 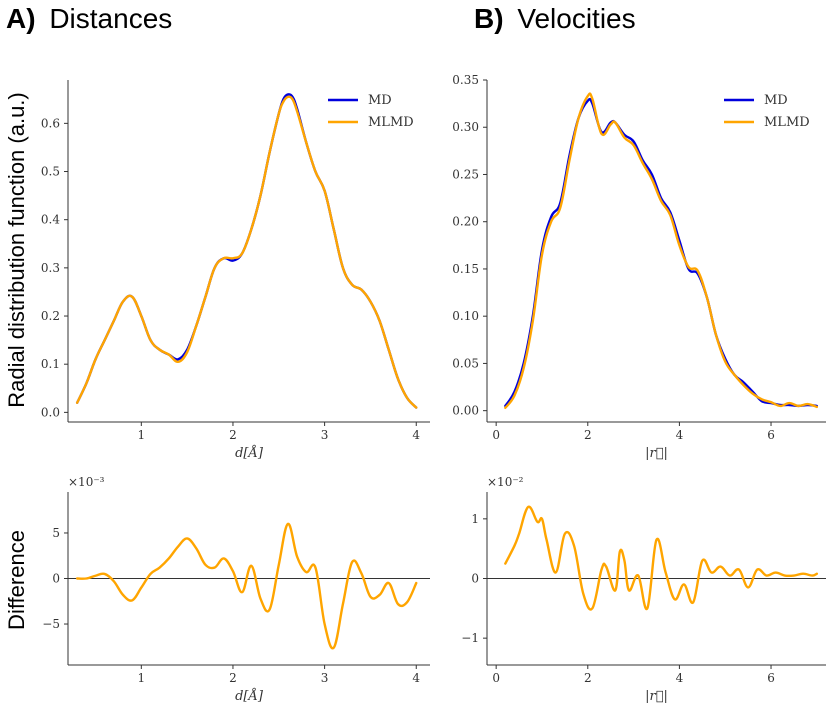 What do you see at coordinates (465, 222) in the screenshot?
I see `y-tick-label: 0.20` at bounding box center [465, 222].